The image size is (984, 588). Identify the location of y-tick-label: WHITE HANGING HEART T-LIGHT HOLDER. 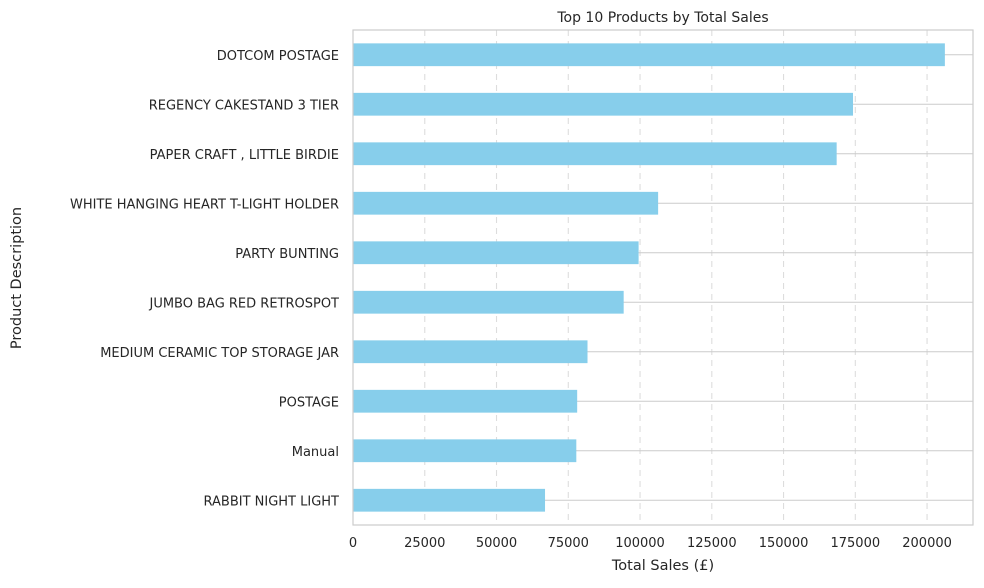
(204, 204).